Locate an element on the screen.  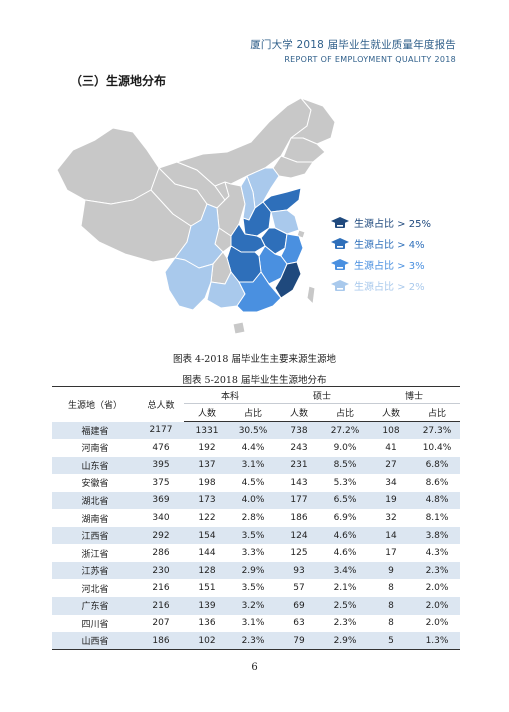
map-region-guangdong is located at coordinates (259, 292).